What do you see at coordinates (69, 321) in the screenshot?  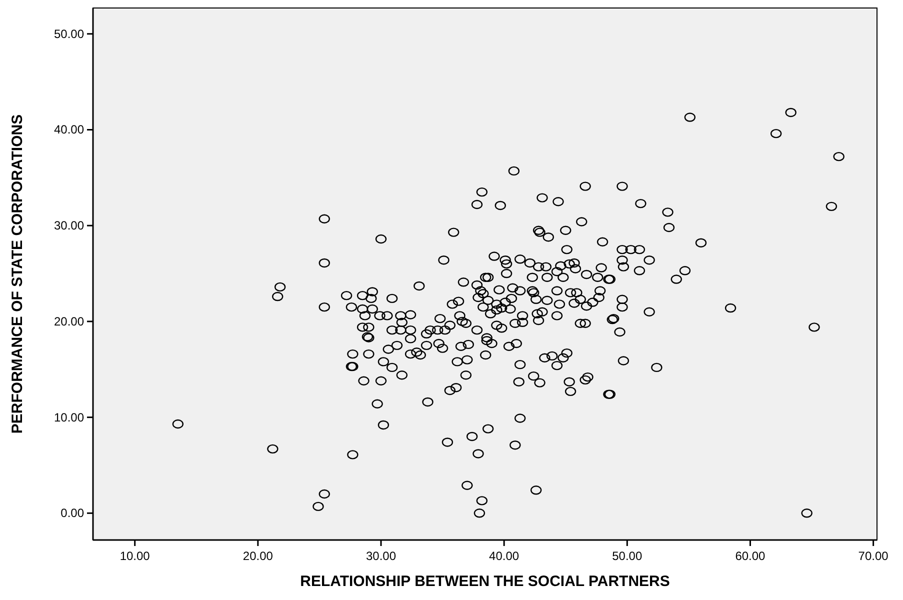 I see `y-tick-label: 20.00` at bounding box center [69, 321].